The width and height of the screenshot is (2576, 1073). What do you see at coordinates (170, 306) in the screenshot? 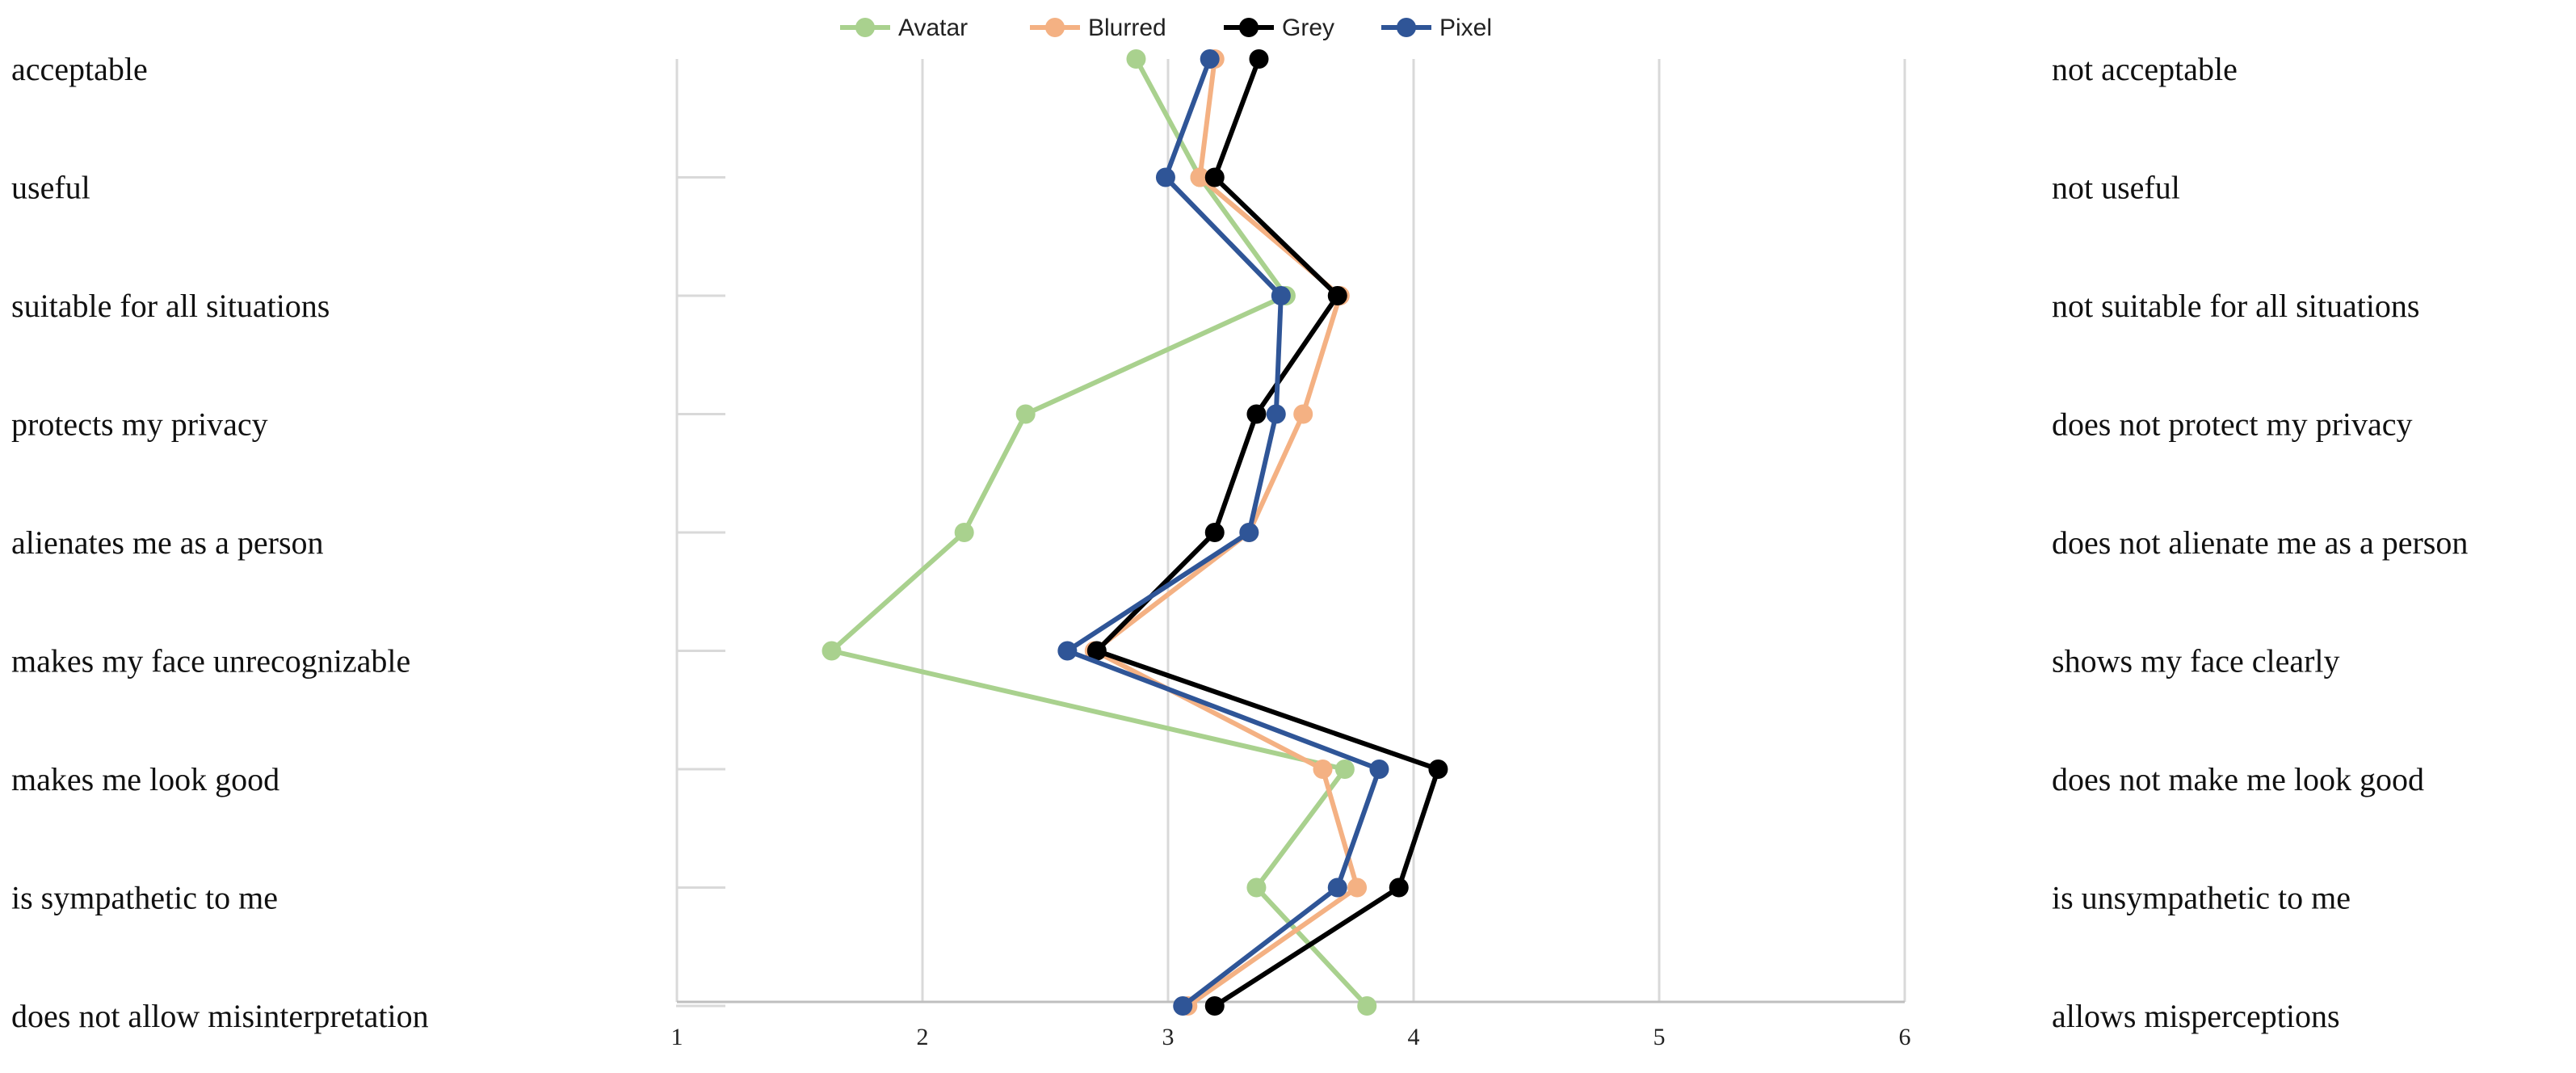
I see `left-label: suitable for all situations` at bounding box center [170, 306].